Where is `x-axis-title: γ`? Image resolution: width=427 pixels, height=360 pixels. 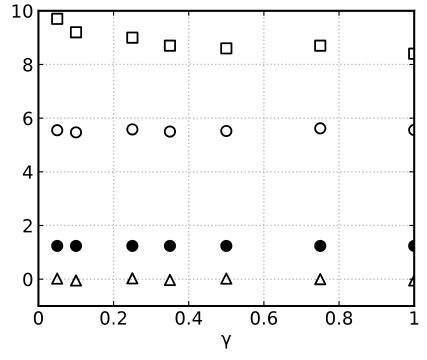 x-axis-title: γ is located at coordinates (226, 341).